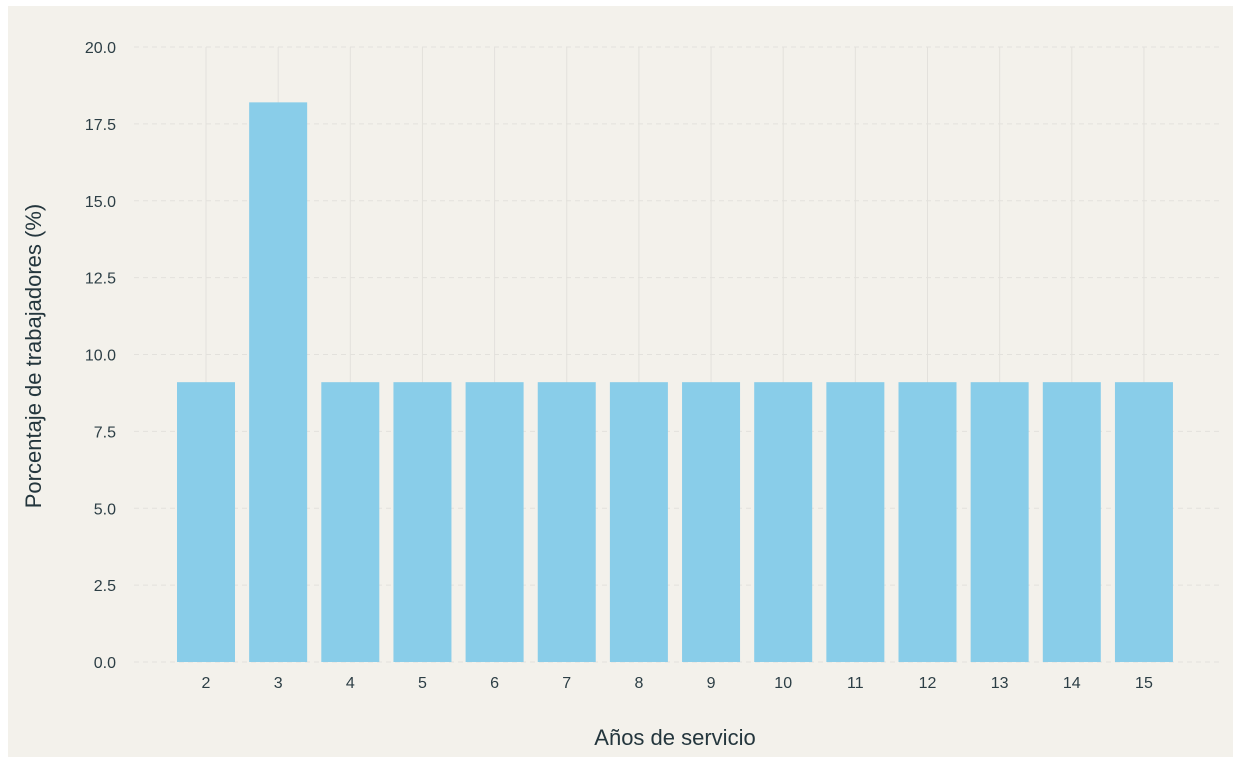  Describe the element at coordinates (105, 663) in the screenshot. I see `y-tick-label: 0.0` at that location.